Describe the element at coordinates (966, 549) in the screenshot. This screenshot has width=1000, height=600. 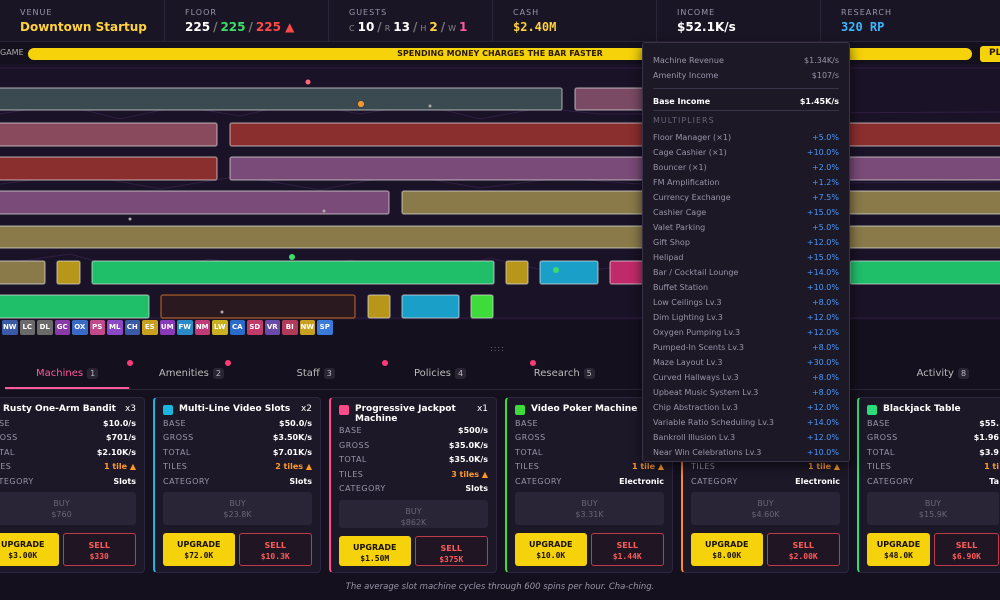
I see `sell-button: SELL $6.90K` at that location.